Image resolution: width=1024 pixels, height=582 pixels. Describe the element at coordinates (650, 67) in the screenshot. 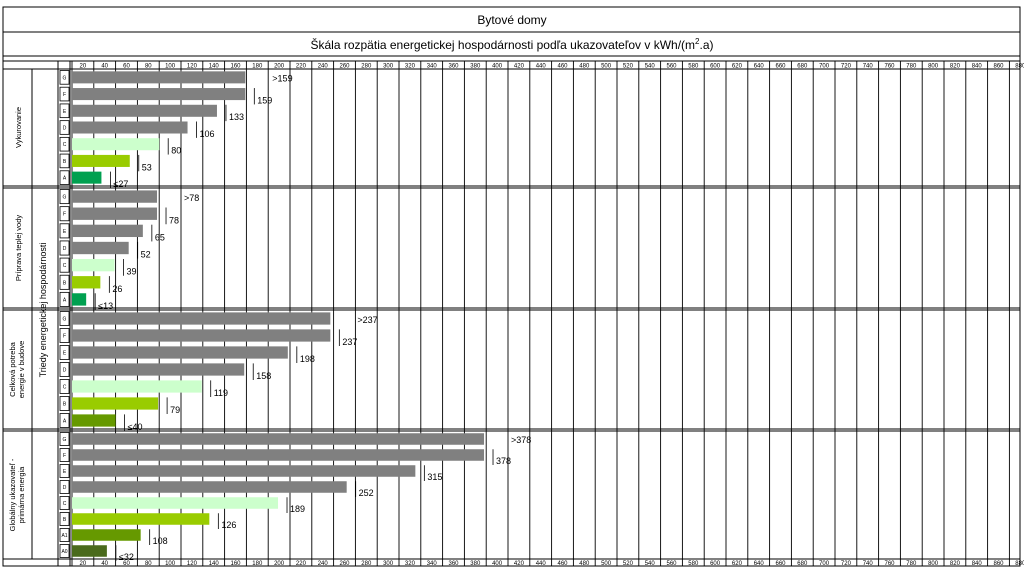

I see `x-tick-top-540: 540` at that location.